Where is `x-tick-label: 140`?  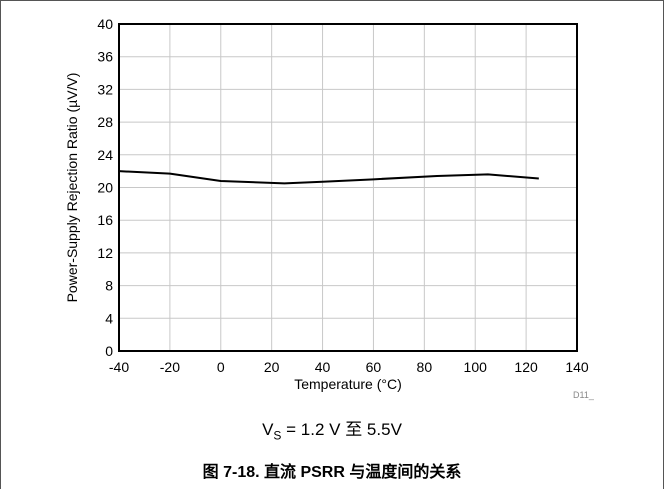 x-tick-label: 140 is located at coordinates (577, 367).